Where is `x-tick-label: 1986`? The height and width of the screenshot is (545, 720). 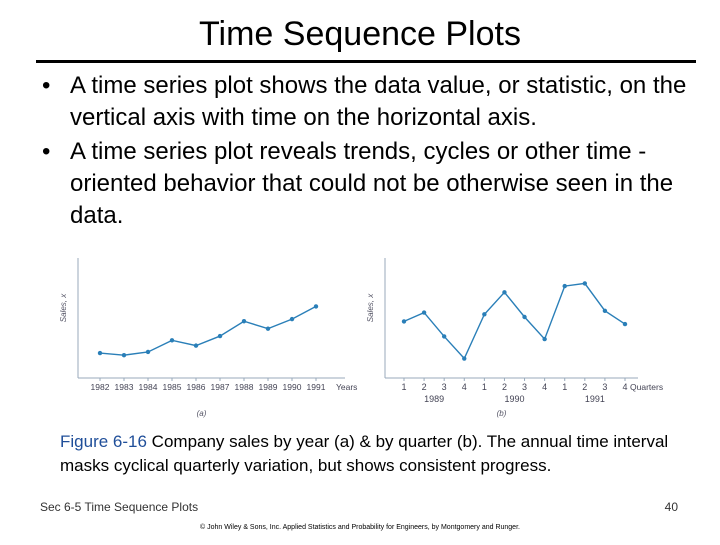 x-tick-label: 1986 is located at coordinates (196, 387).